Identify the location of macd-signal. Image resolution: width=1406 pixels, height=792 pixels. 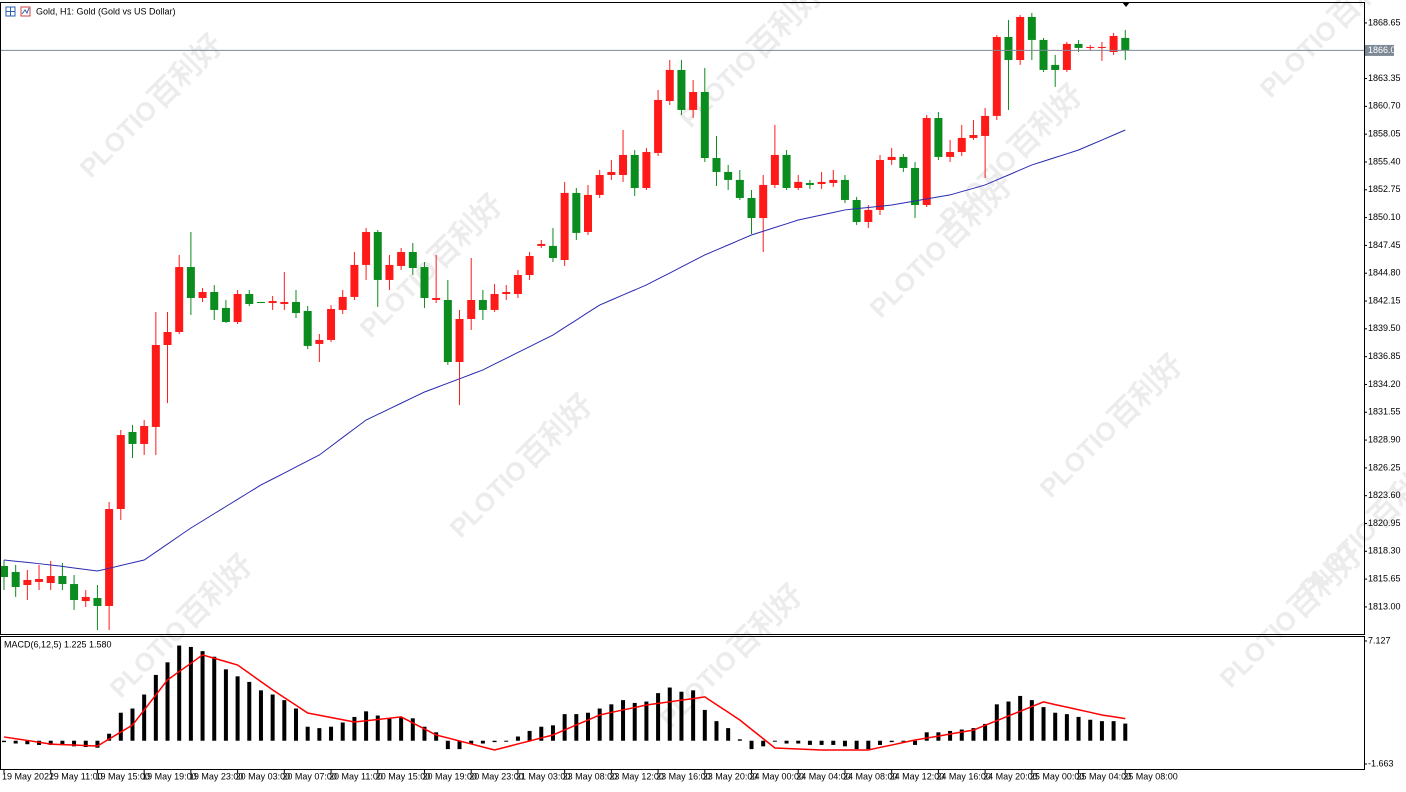
(564, 702).